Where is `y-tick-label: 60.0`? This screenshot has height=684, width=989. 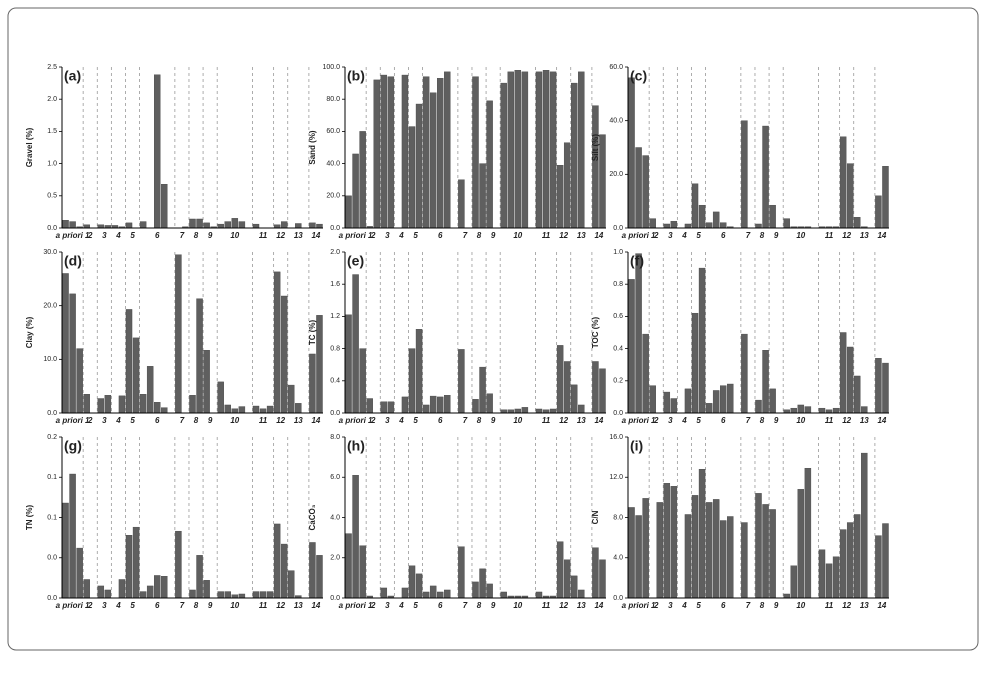 y-tick-label: 60.0 is located at coordinates (616, 67).